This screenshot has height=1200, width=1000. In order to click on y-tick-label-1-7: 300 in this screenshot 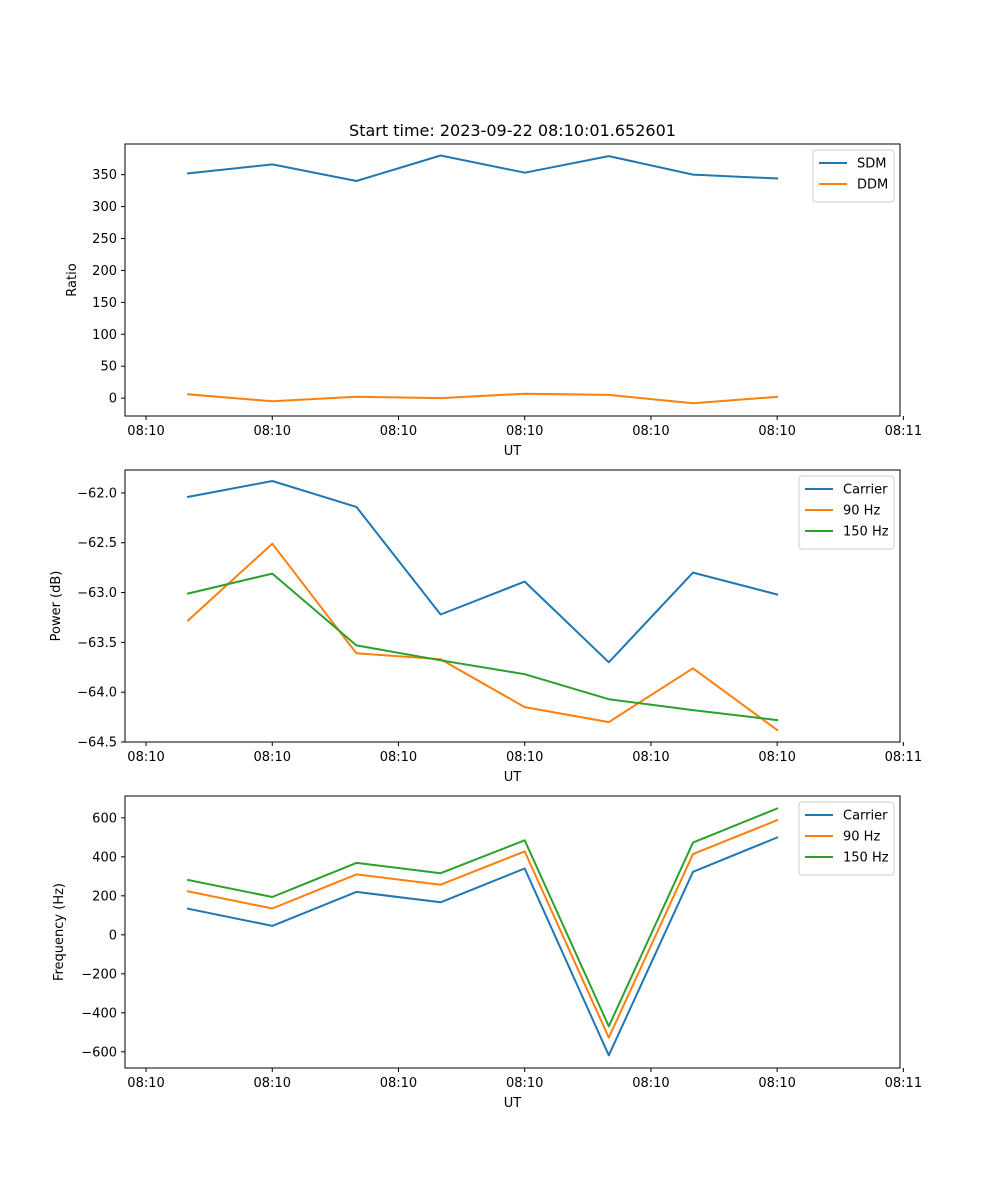, I will do `click(104, 207)`.